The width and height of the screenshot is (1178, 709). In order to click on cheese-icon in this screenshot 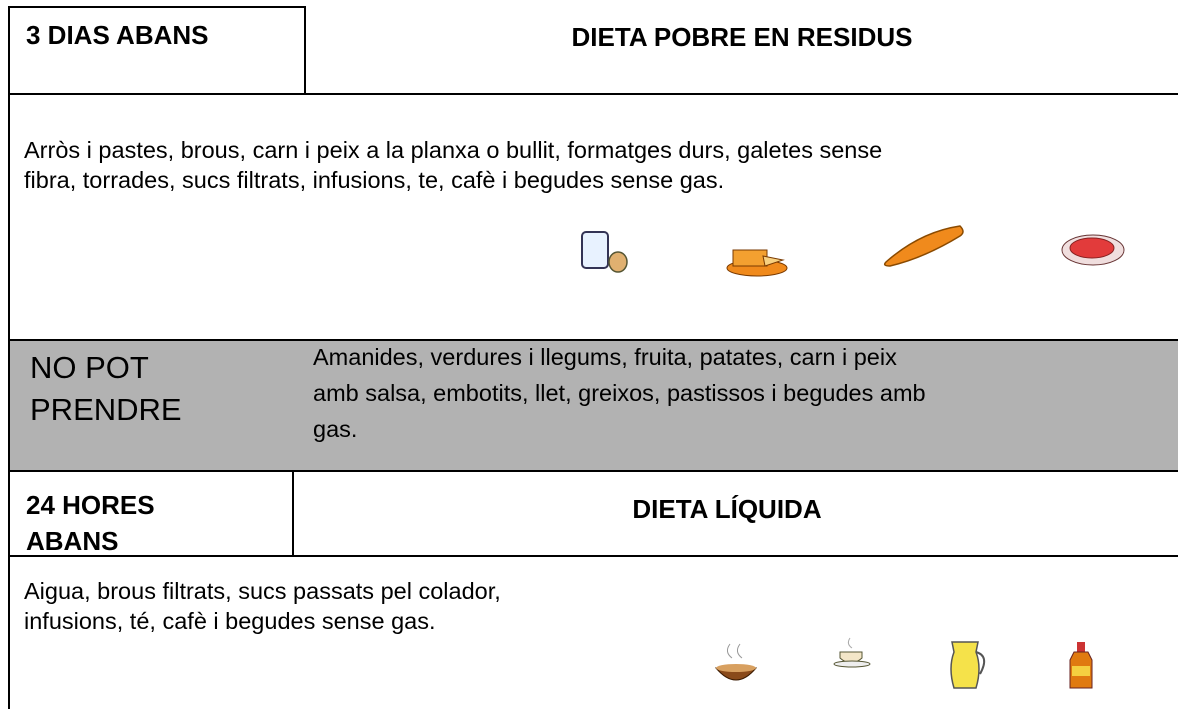, I will do `click(757, 263)`.